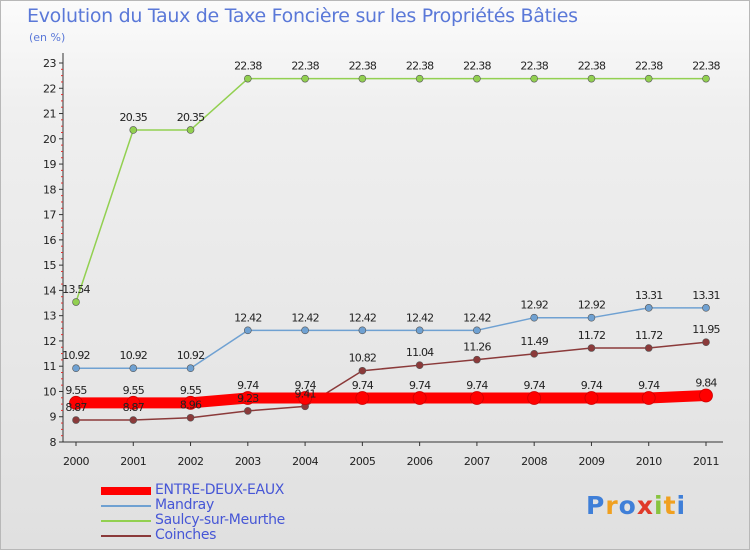 The height and width of the screenshot is (550, 750). I want to click on x-tick-label: 2008, so click(534, 461).